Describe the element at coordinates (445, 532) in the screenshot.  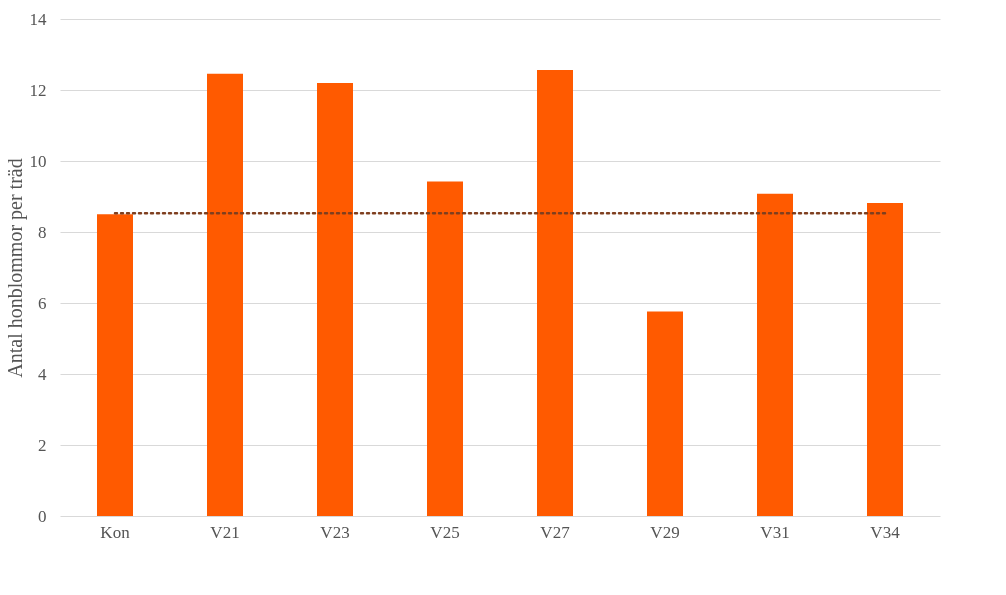
I see `x-tick-label: V25` at that location.